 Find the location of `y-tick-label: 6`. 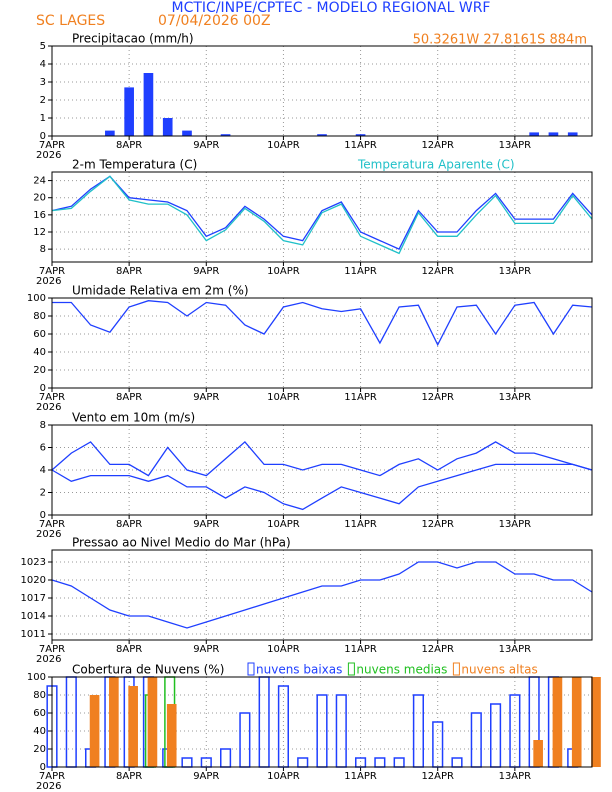

y-tick-label: 6 is located at coordinates (43, 448).